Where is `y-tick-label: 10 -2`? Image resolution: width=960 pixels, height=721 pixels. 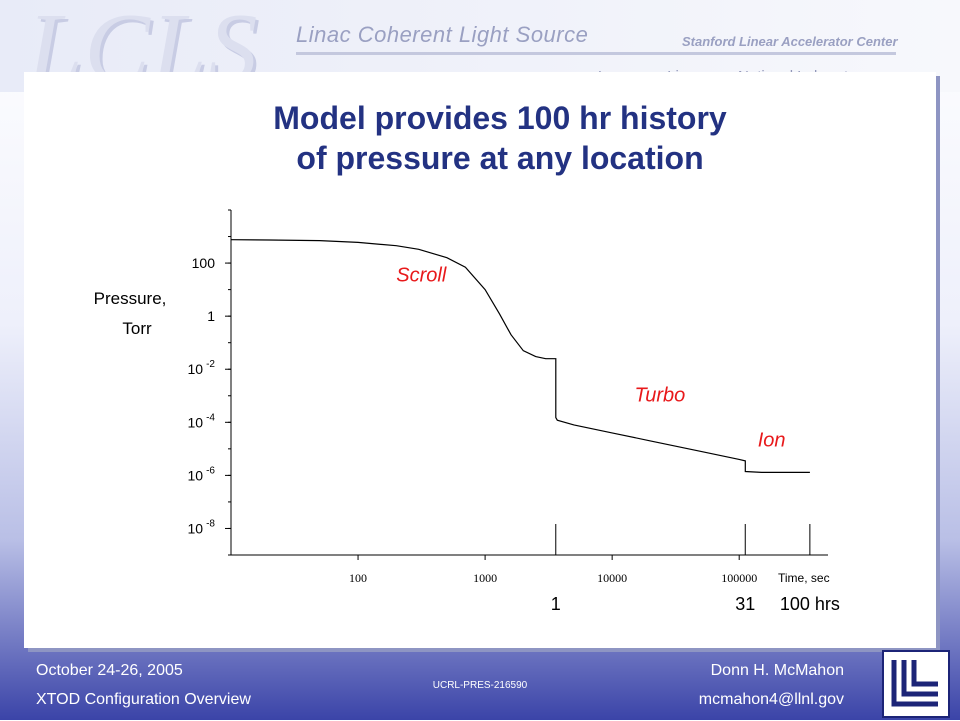
y-tick-label: 10 -2 is located at coordinates (202, 368).